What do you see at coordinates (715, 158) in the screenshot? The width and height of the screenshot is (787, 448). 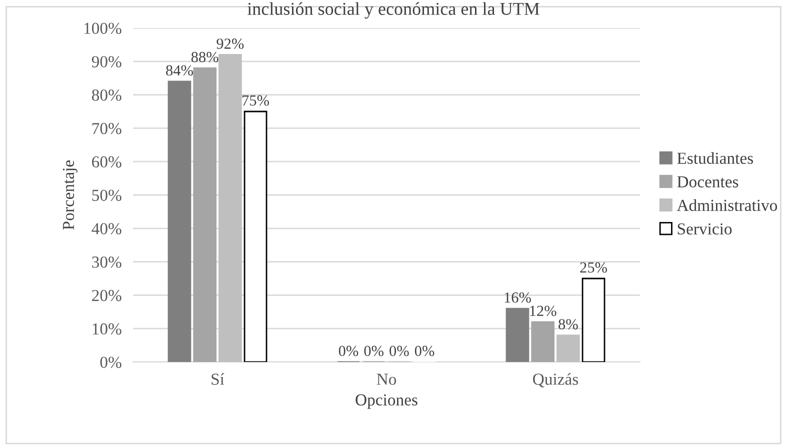 I see `legend-label: Estudiantes` at bounding box center [715, 158].